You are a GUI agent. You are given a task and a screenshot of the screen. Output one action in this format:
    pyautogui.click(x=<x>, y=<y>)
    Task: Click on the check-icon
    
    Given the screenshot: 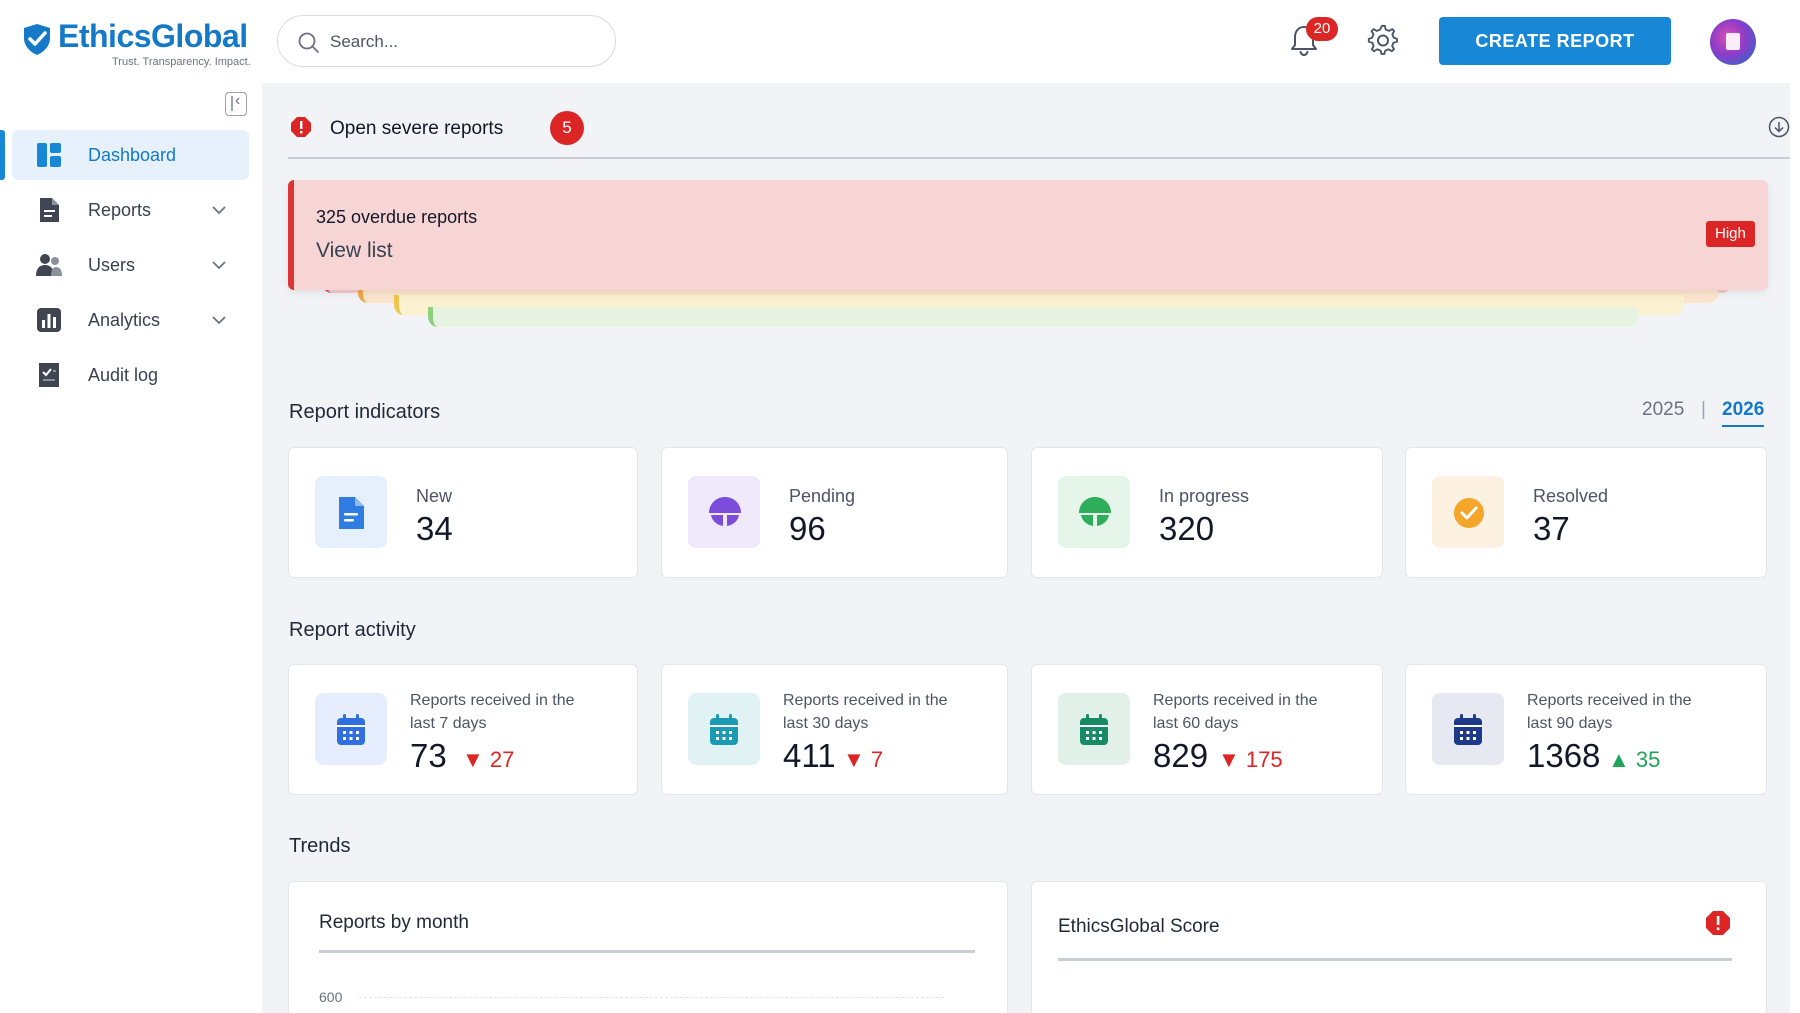 What is the action you would take?
    pyautogui.click(x=1469, y=513)
    